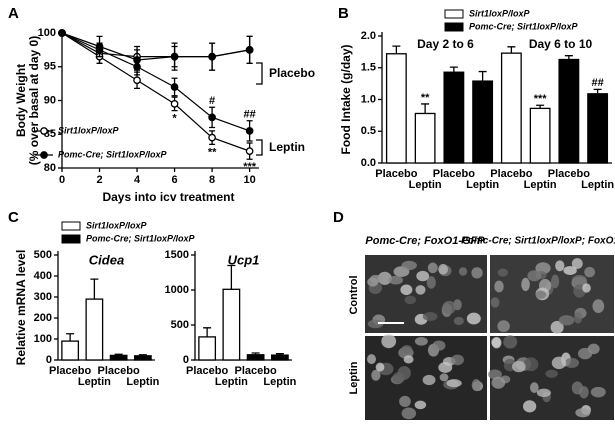 The image size is (615, 424). Describe the element at coordinates (106, 259) in the screenshot. I see `chart-title: Cidea` at that location.